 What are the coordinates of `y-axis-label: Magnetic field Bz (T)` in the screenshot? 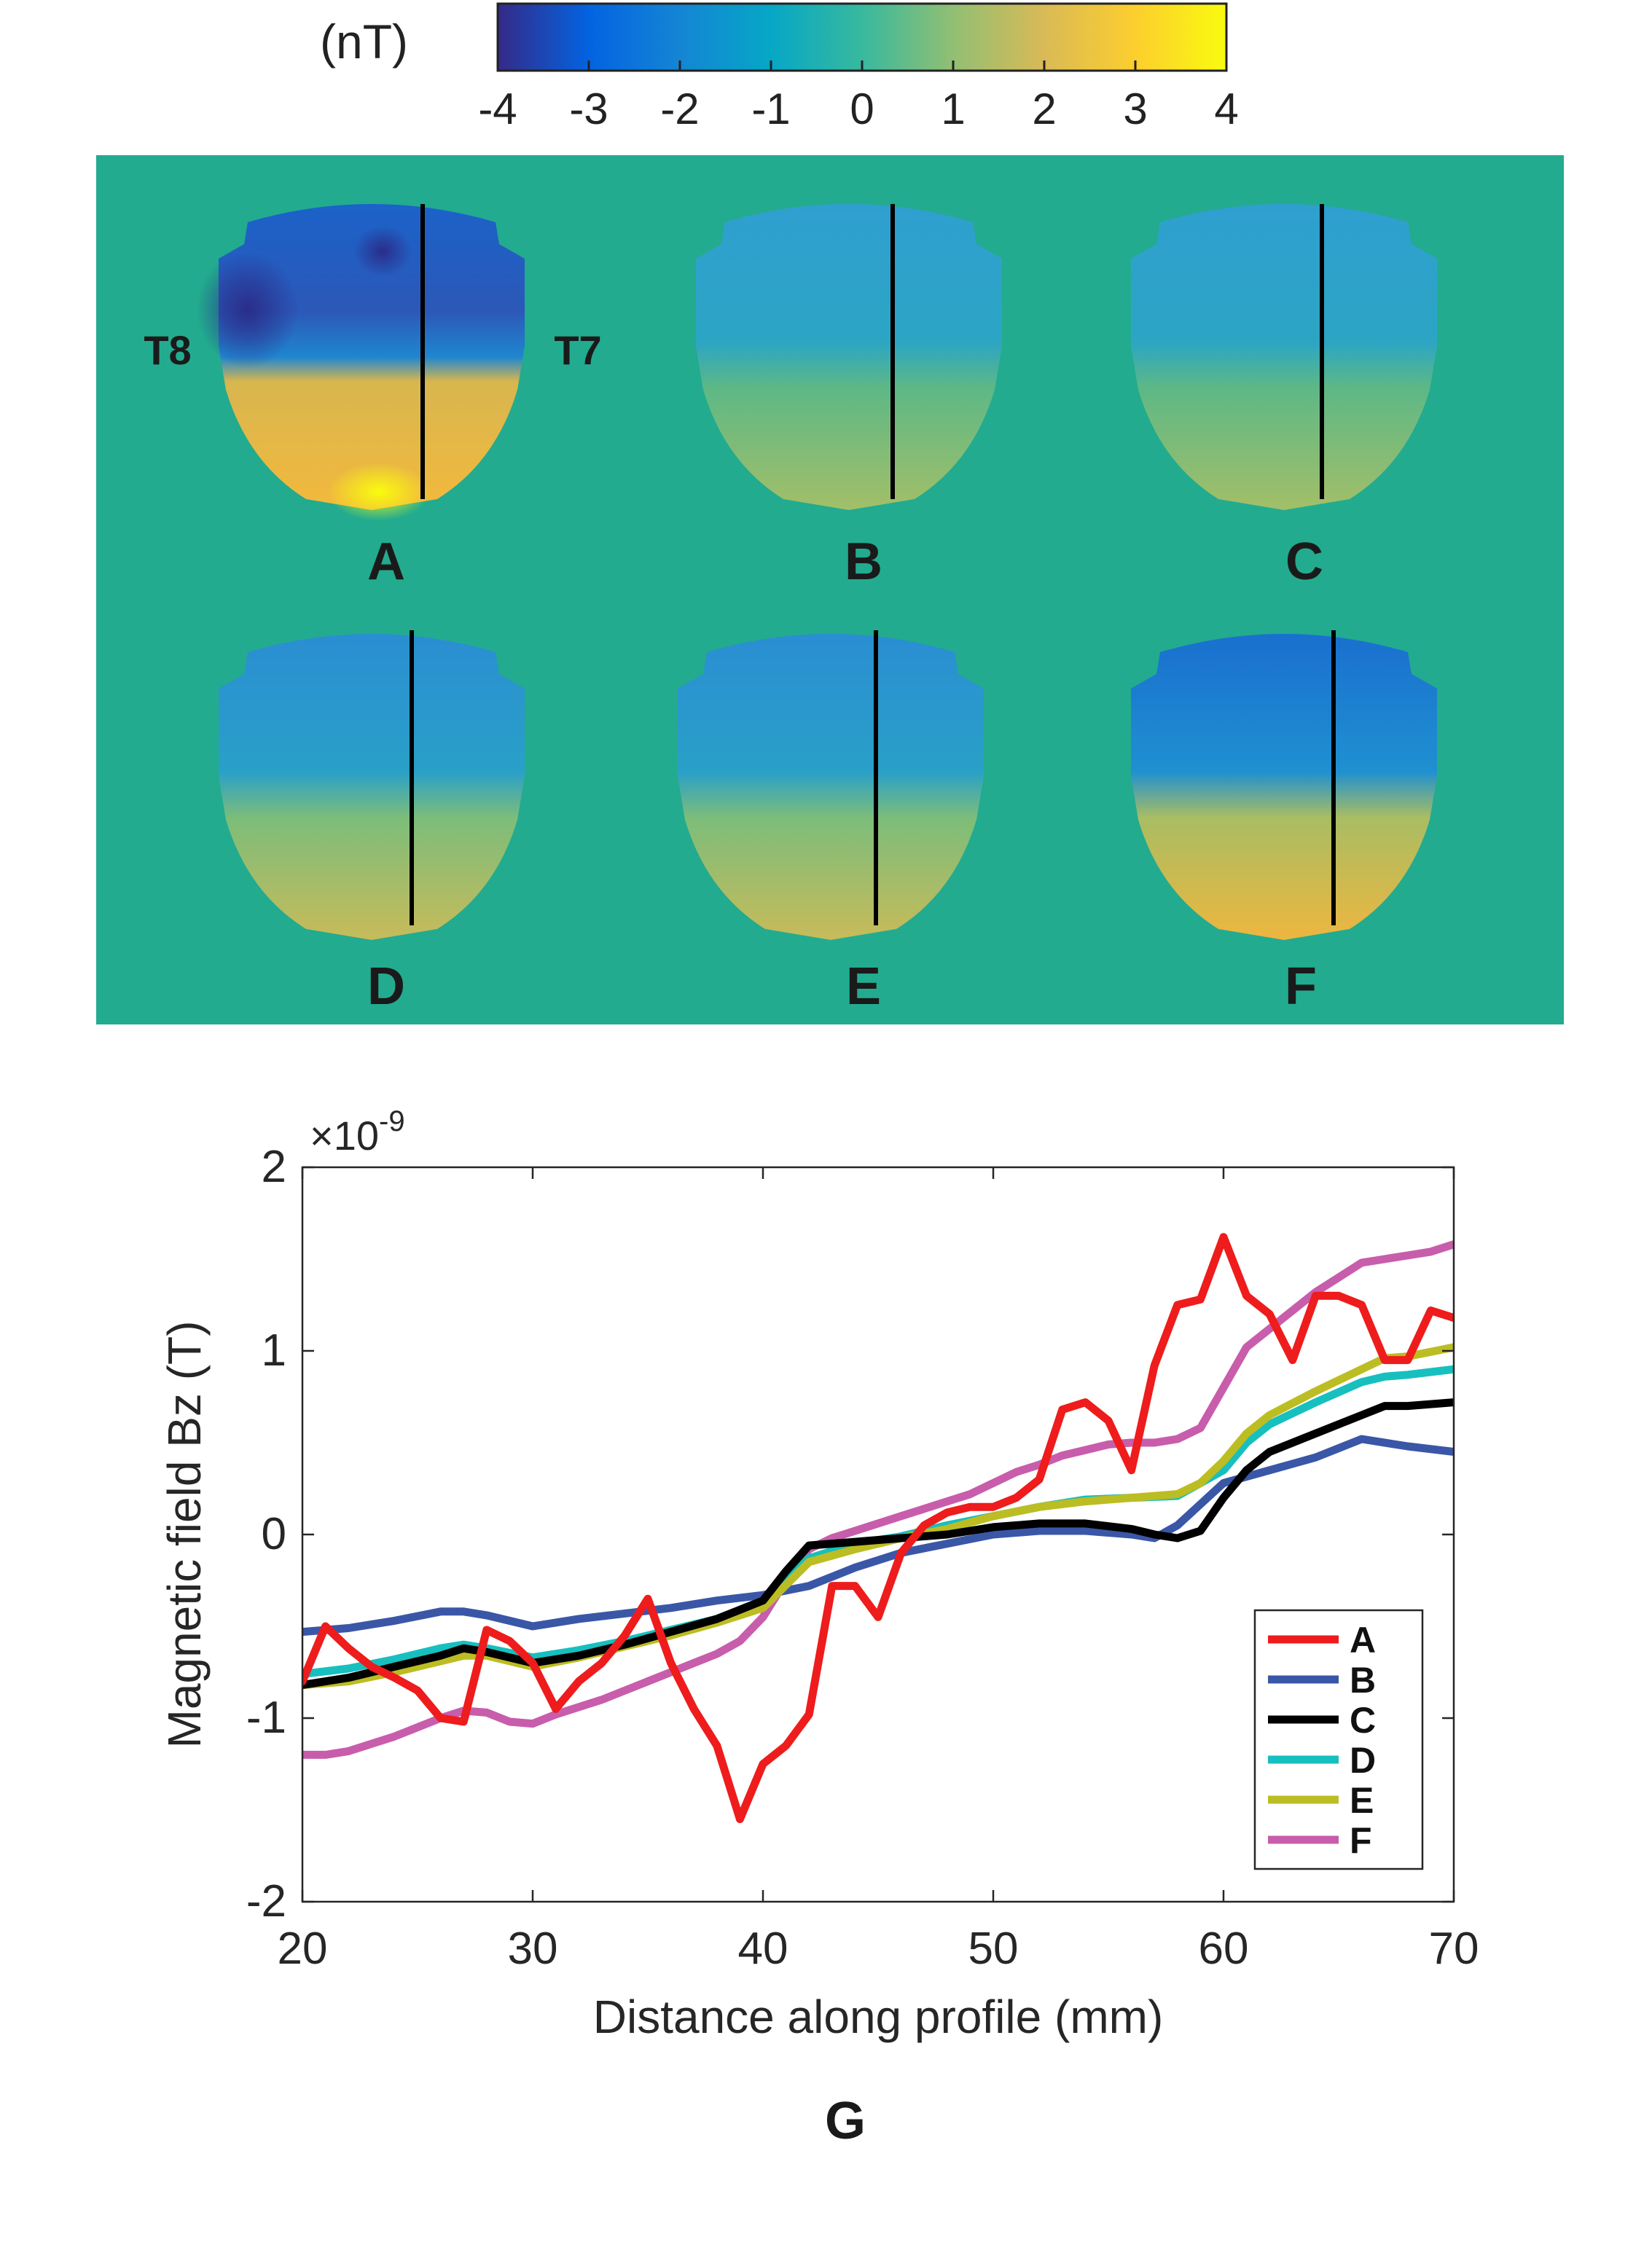 It's located at (184, 1535).